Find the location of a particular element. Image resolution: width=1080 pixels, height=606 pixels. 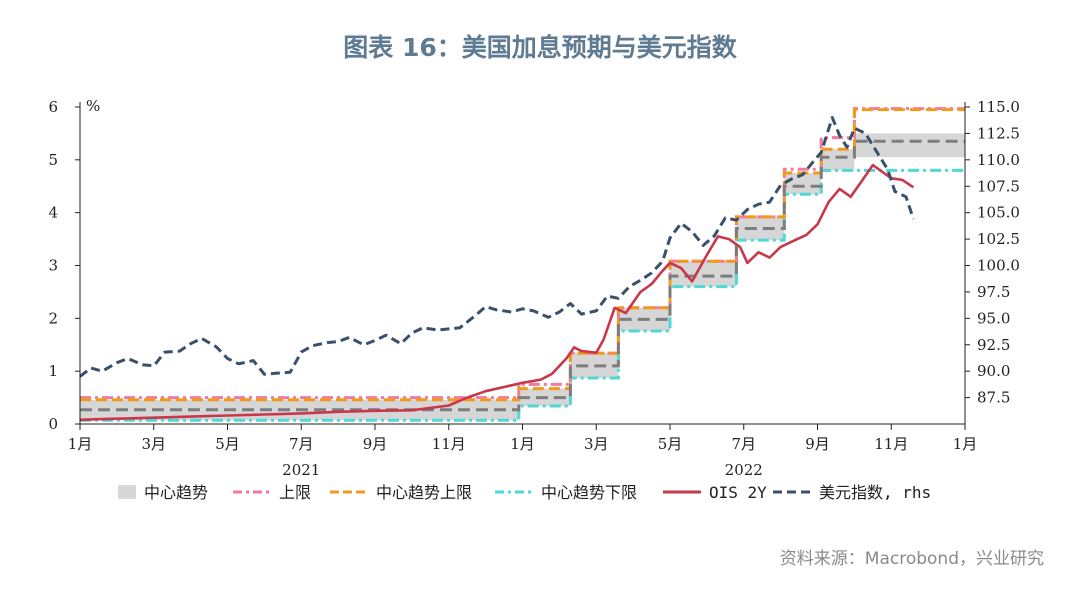

right-tick-label-90.0: 90.0 is located at coordinates (993, 371).